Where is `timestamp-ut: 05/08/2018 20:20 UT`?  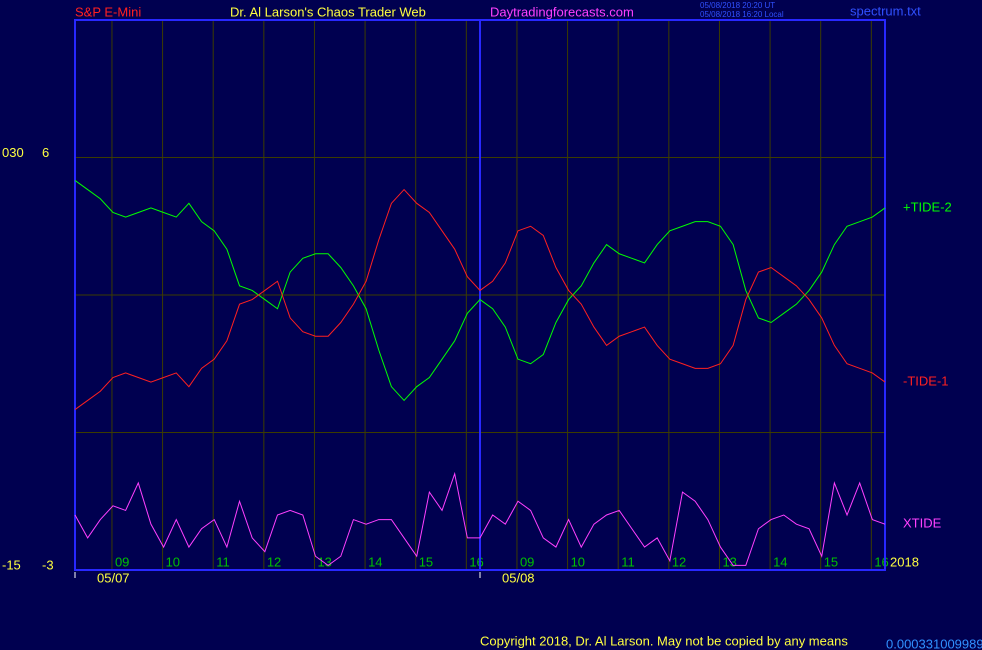
timestamp-ut: 05/08/2018 20:20 UT is located at coordinates (737, 5).